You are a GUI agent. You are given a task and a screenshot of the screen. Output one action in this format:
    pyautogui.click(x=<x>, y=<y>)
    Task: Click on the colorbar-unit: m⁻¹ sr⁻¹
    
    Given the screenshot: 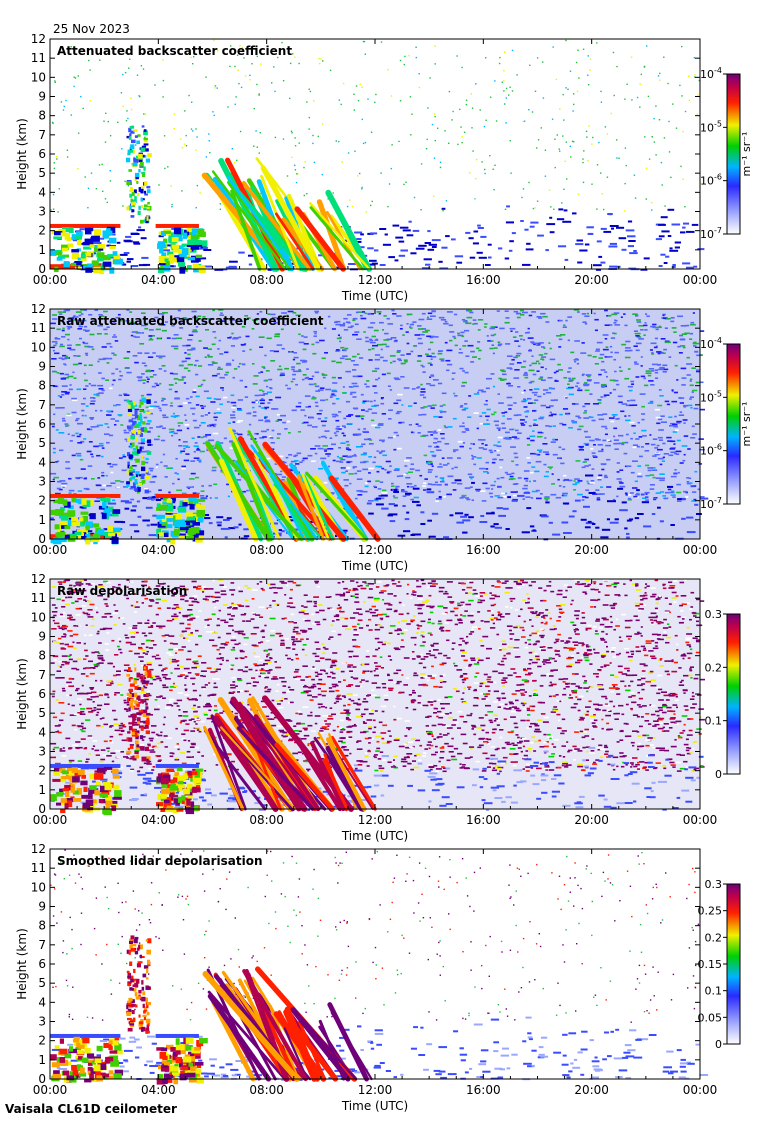 What is the action you would take?
    pyautogui.click(x=746, y=154)
    